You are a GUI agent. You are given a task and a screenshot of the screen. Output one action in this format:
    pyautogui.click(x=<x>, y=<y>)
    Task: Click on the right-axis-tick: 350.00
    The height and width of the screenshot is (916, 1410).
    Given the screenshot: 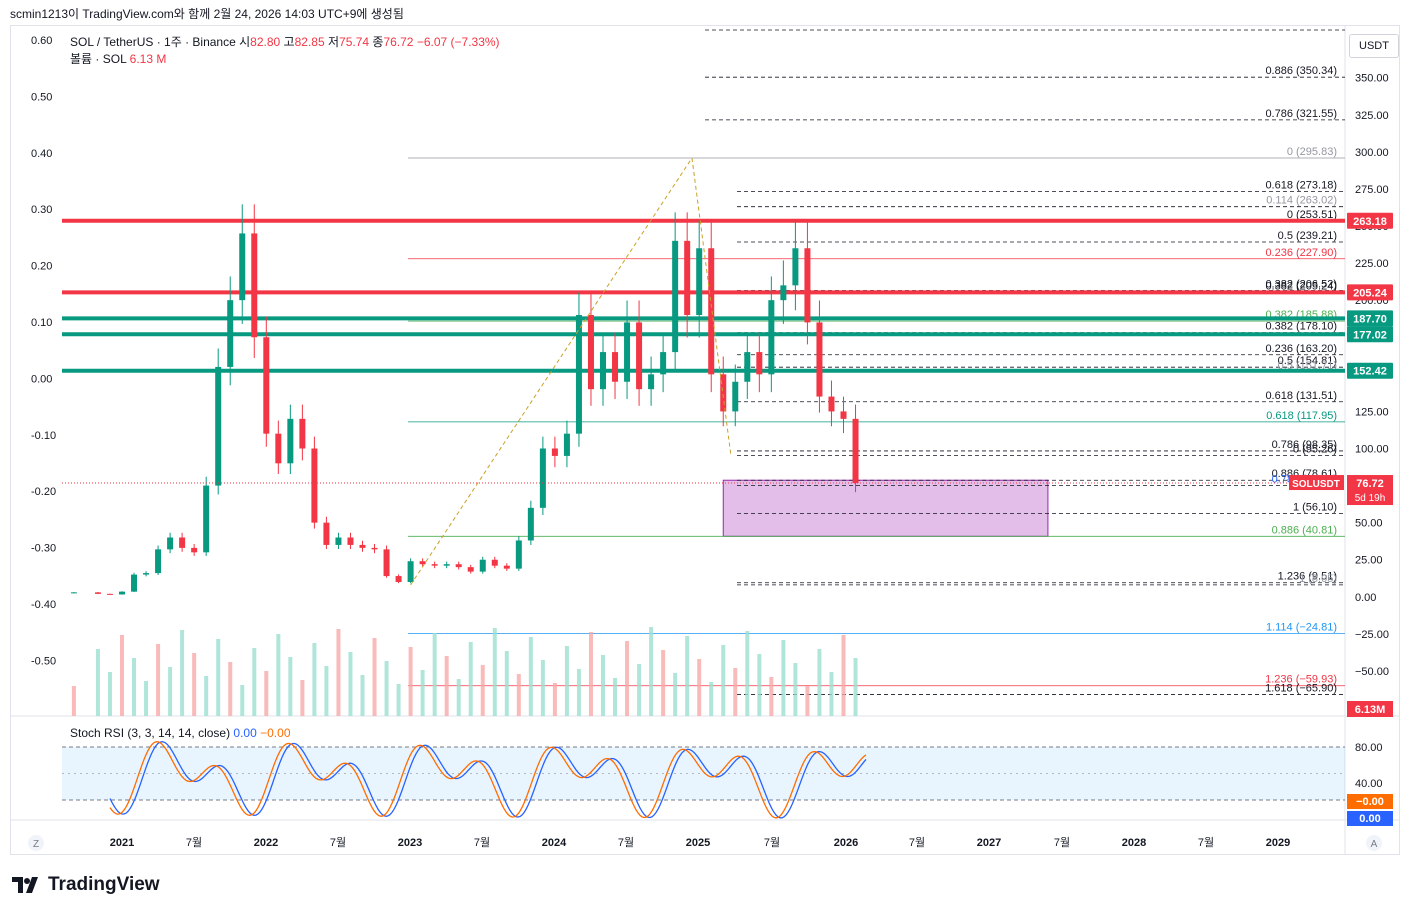 What is the action you would take?
    pyautogui.click(x=1372, y=79)
    